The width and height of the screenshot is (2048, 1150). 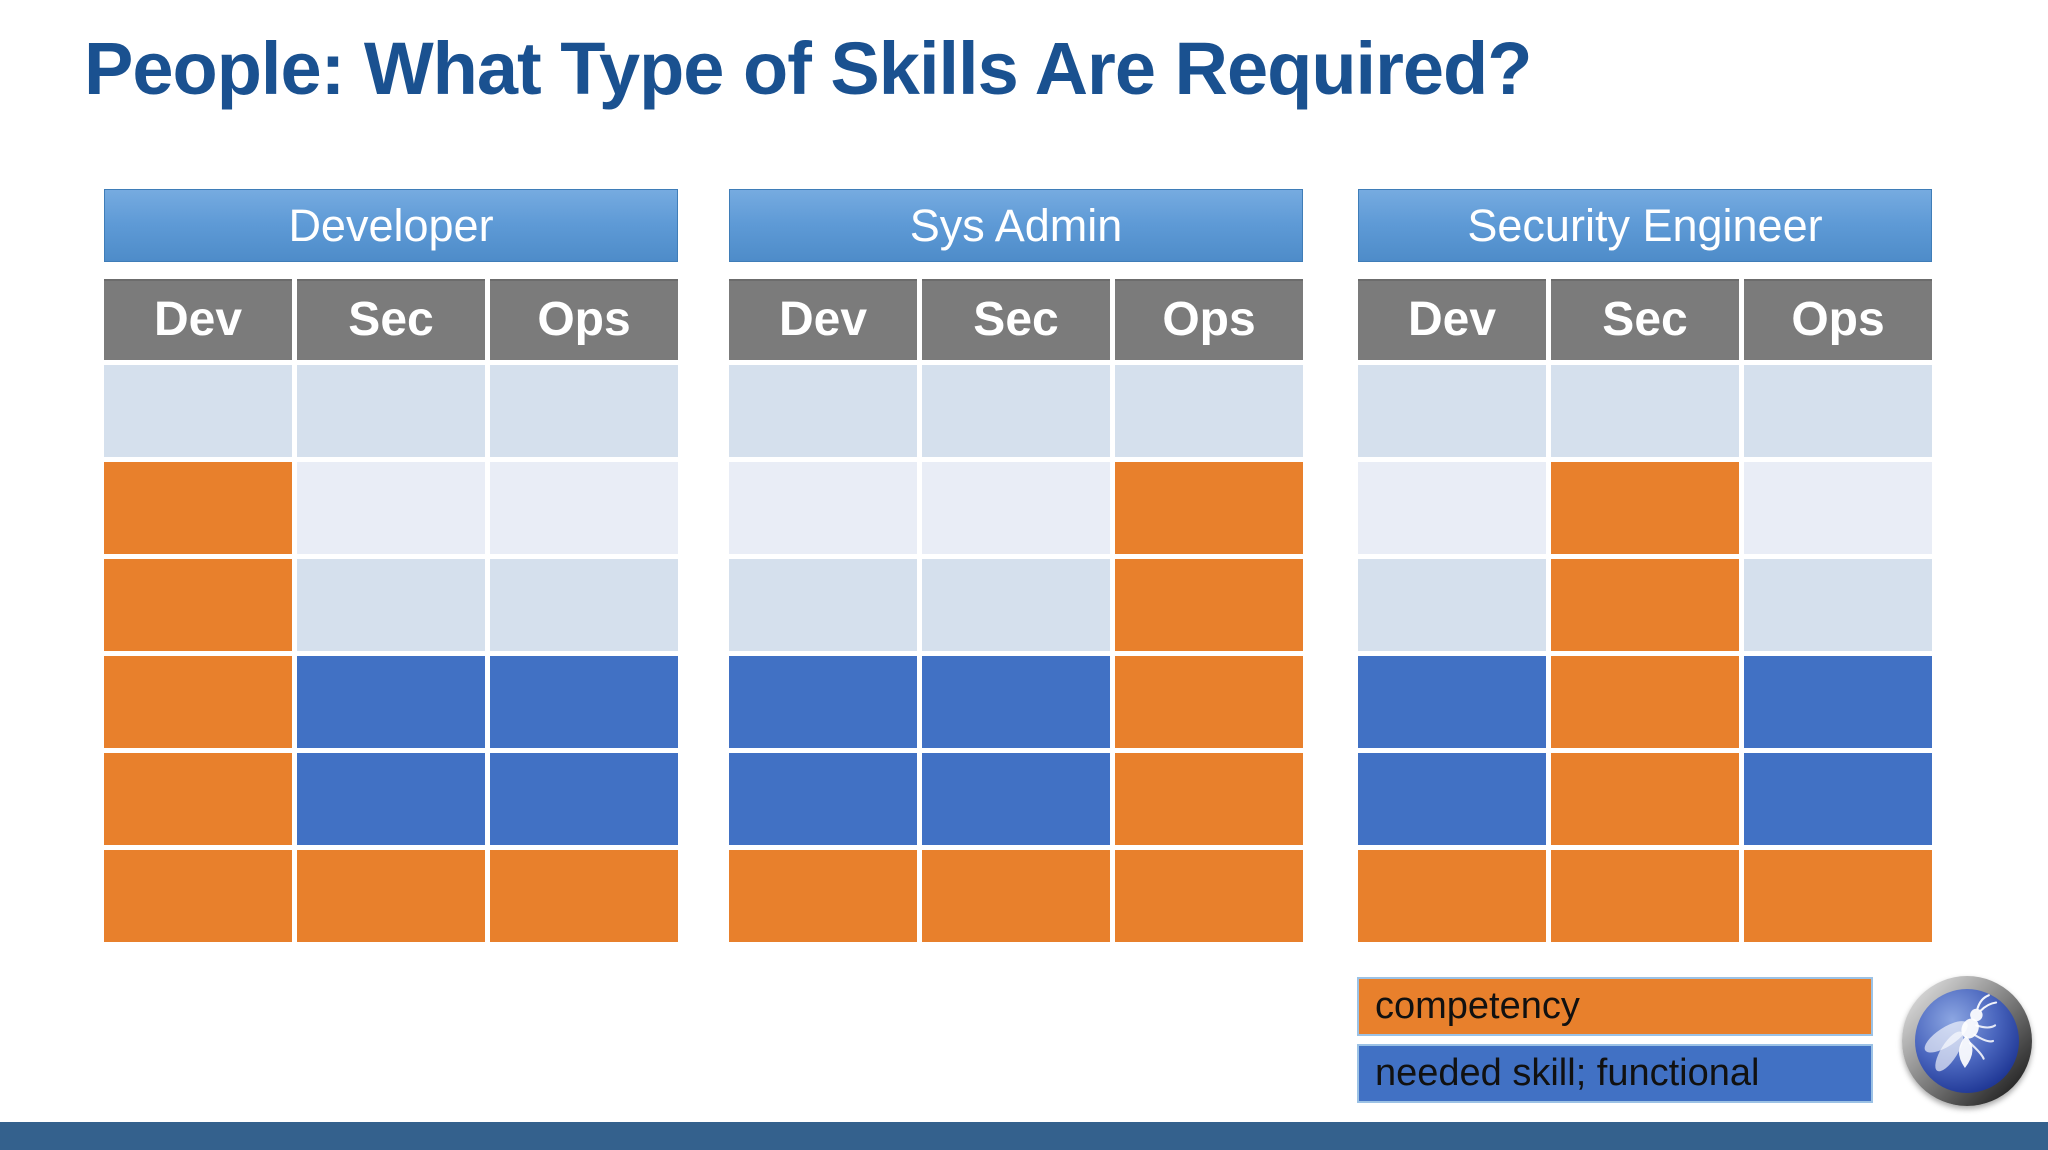 I want to click on legend-item-competency: competency, so click(x=1615, y=1006).